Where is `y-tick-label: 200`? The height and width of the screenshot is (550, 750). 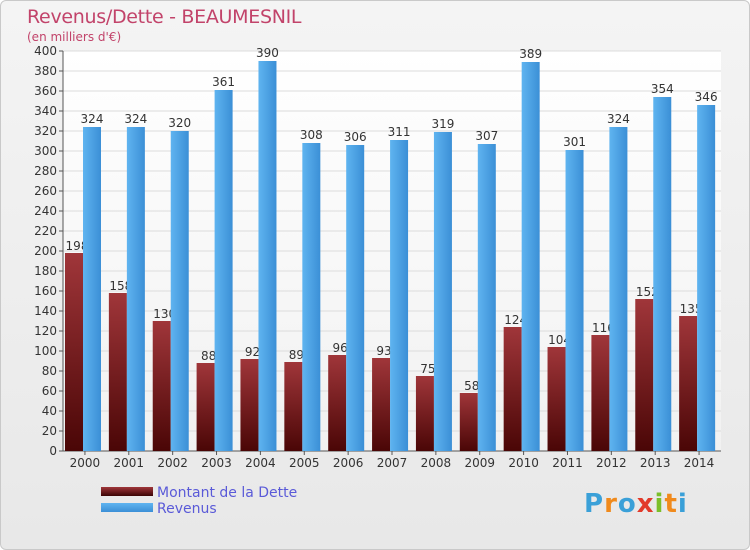
y-tick-label: 200 is located at coordinates (45, 251).